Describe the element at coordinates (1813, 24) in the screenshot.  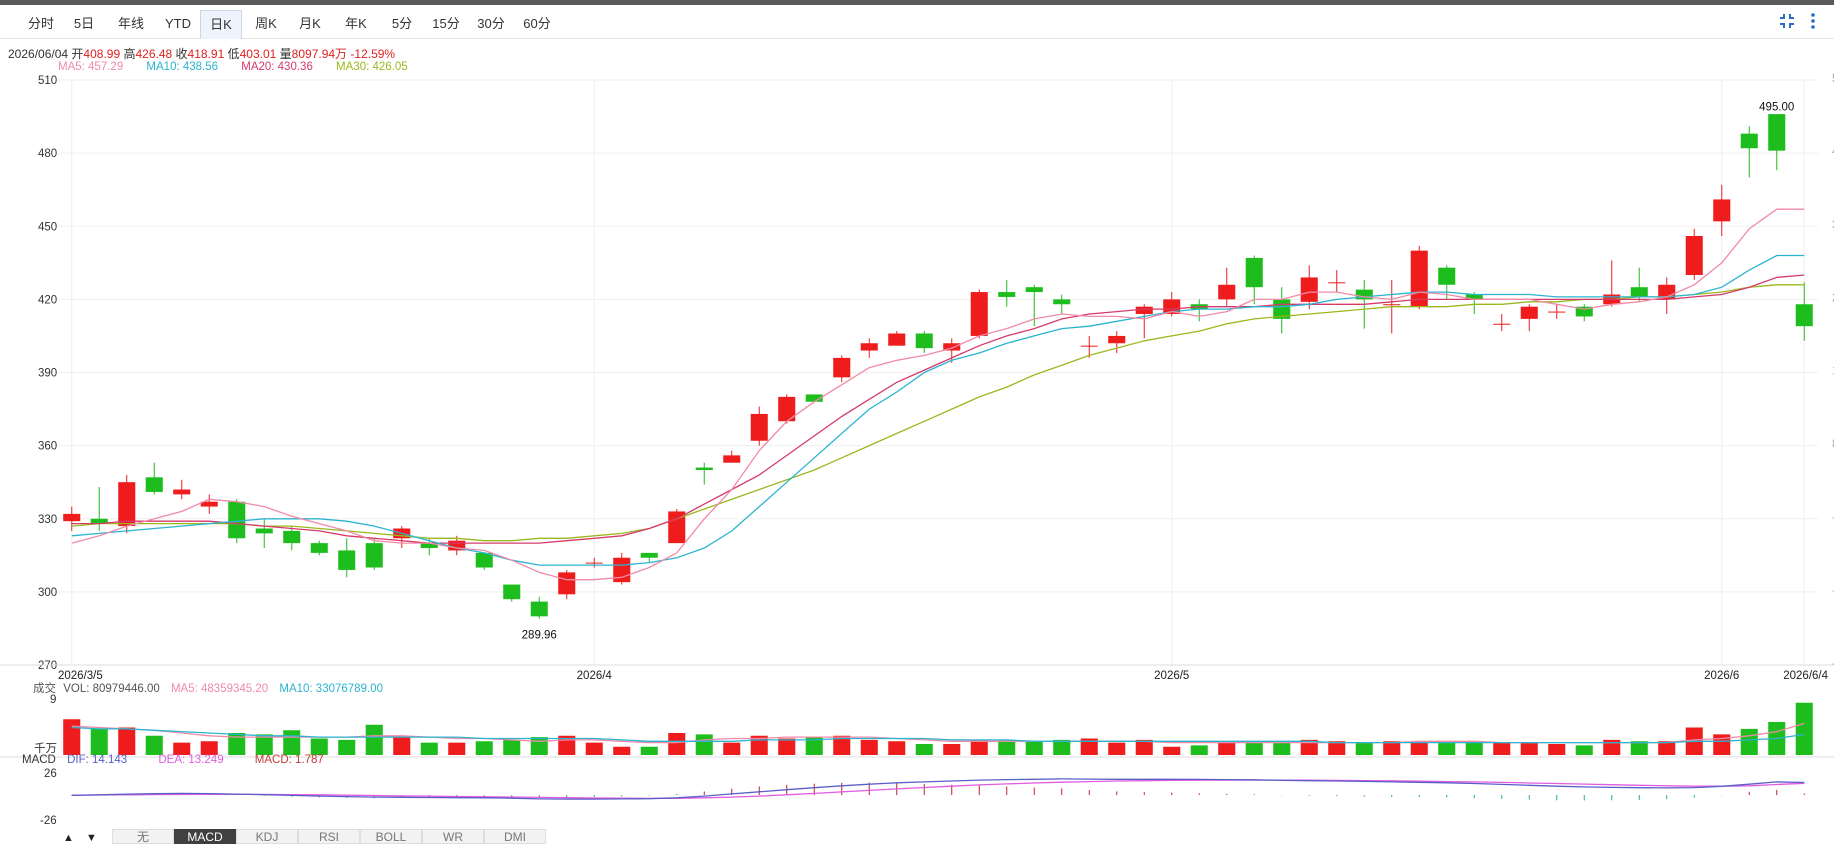
I see `more-vertical-icon` at that location.